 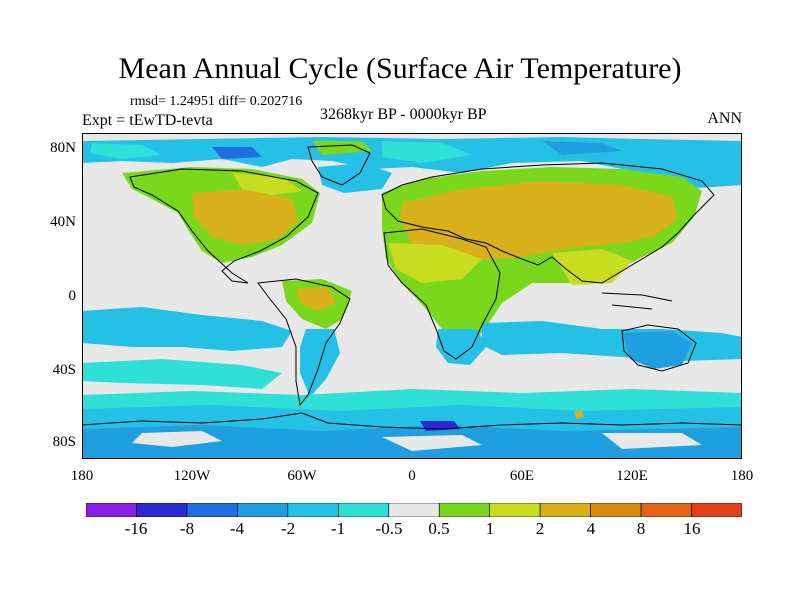 I want to click on colorbar, so click(x=414, y=510).